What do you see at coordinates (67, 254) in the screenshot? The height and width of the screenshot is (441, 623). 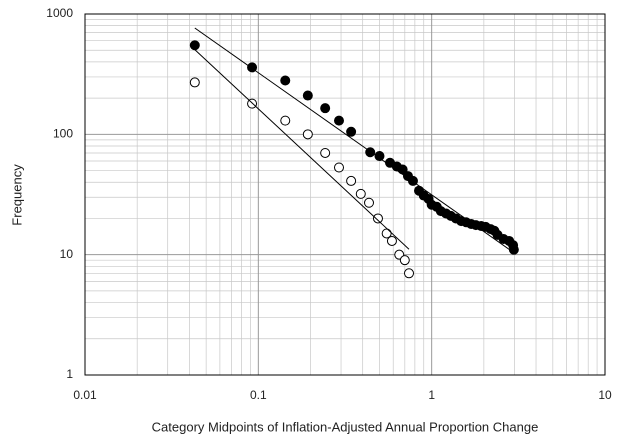 I see `y-tick-label: 10` at bounding box center [67, 254].